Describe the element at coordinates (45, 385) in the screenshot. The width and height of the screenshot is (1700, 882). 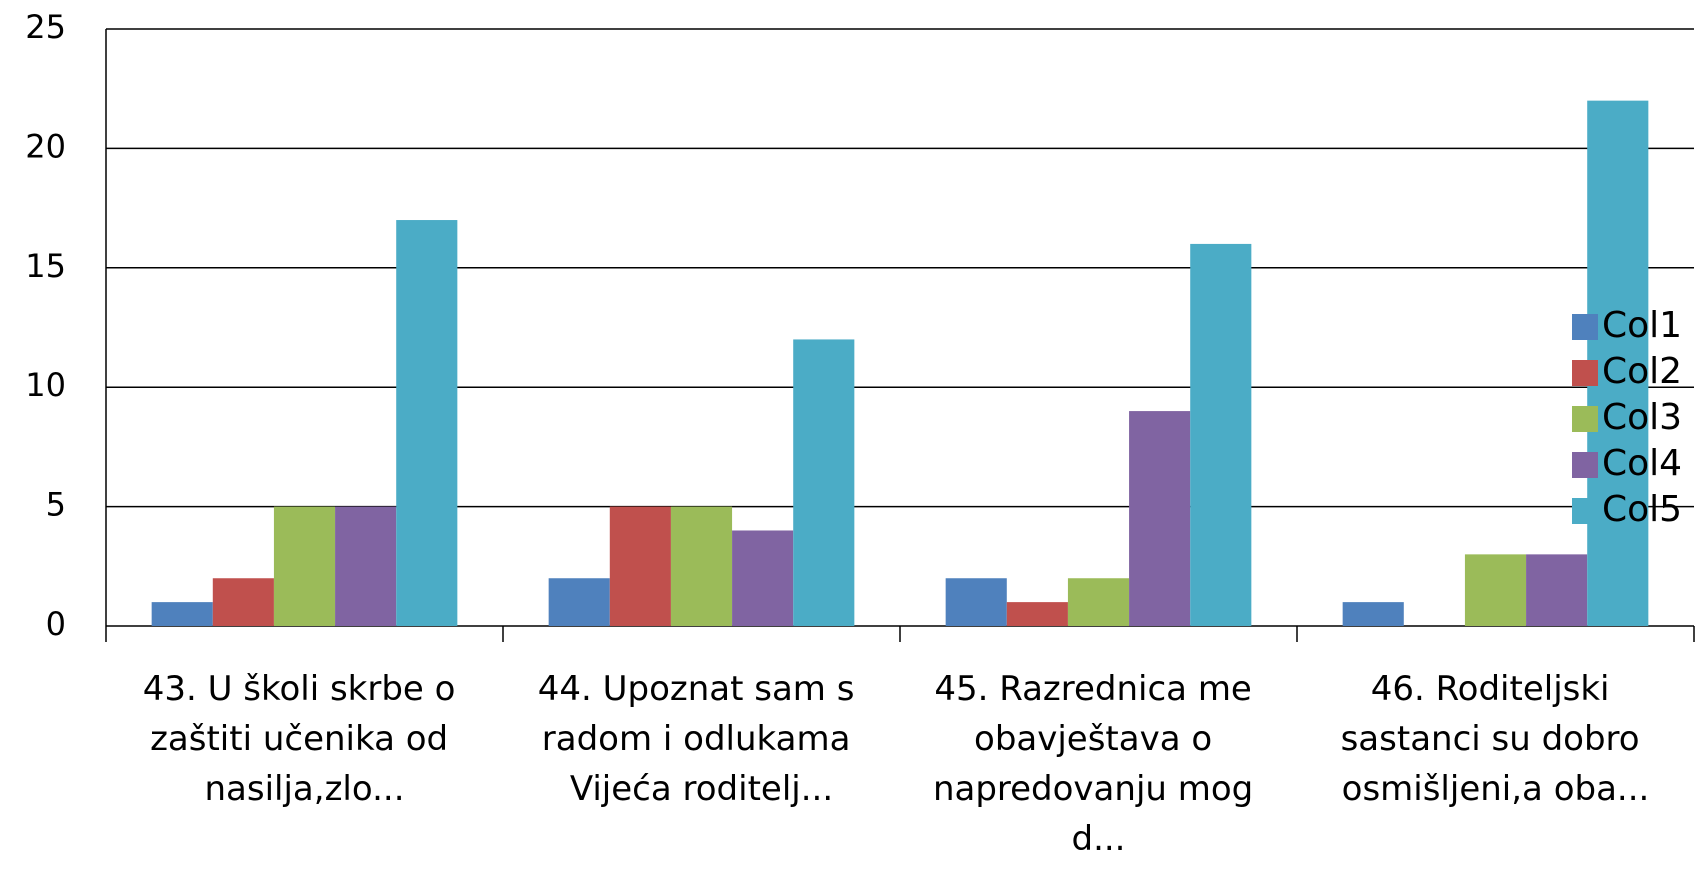
I see `y-tick-label: 10` at that location.